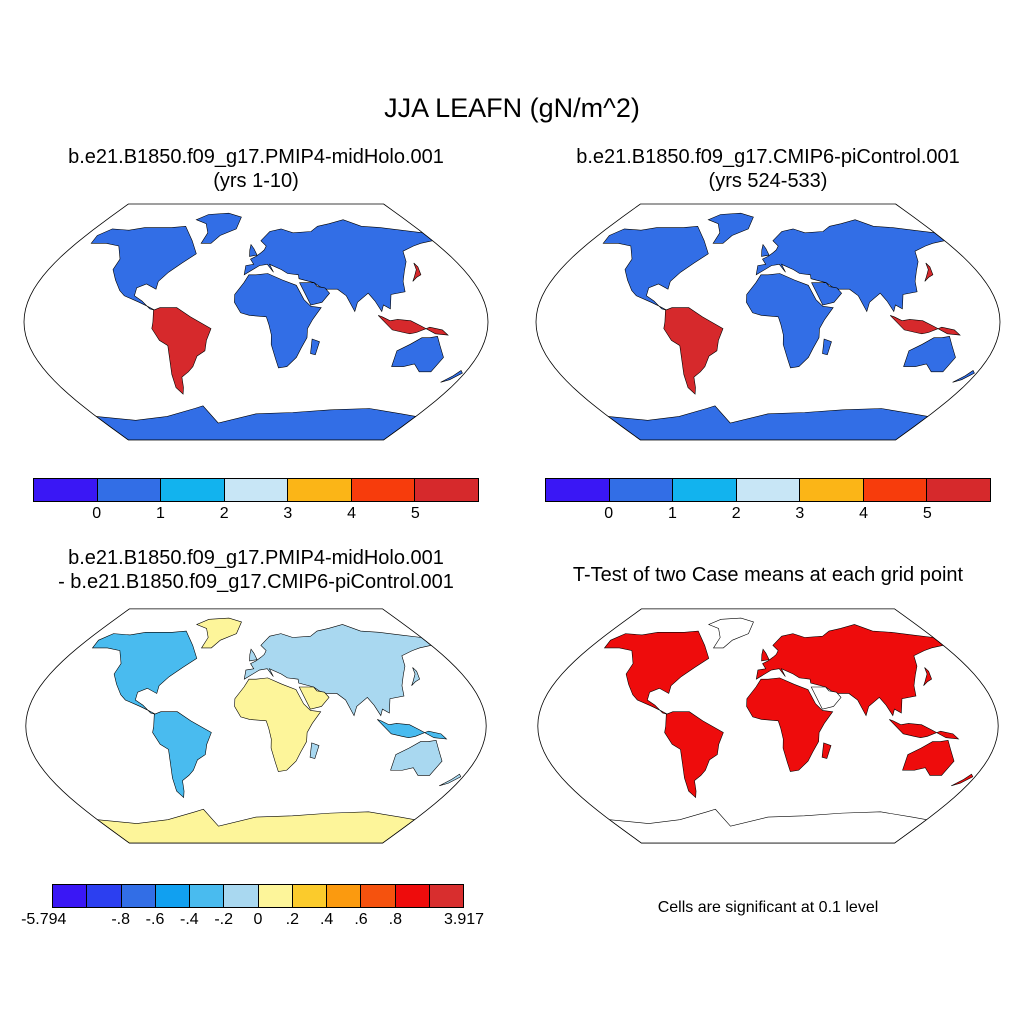  Describe the element at coordinates (963, 376) in the screenshot. I see `picontrol-nz` at that location.